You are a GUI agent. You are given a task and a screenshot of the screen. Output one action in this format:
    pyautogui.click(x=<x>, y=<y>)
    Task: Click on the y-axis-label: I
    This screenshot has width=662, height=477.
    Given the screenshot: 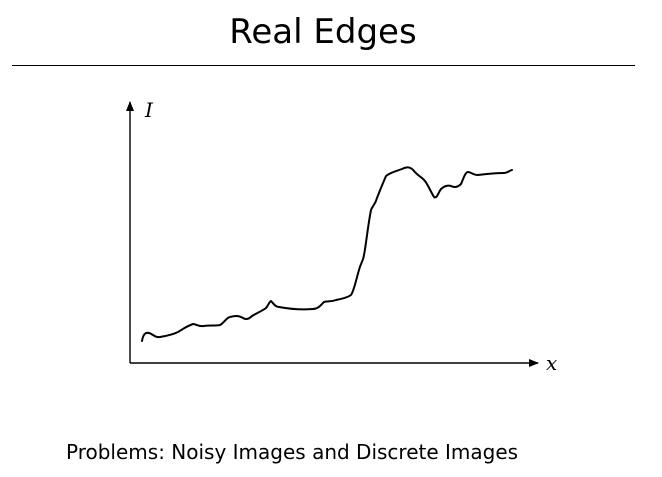 What is the action you would take?
    pyautogui.click(x=149, y=110)
    